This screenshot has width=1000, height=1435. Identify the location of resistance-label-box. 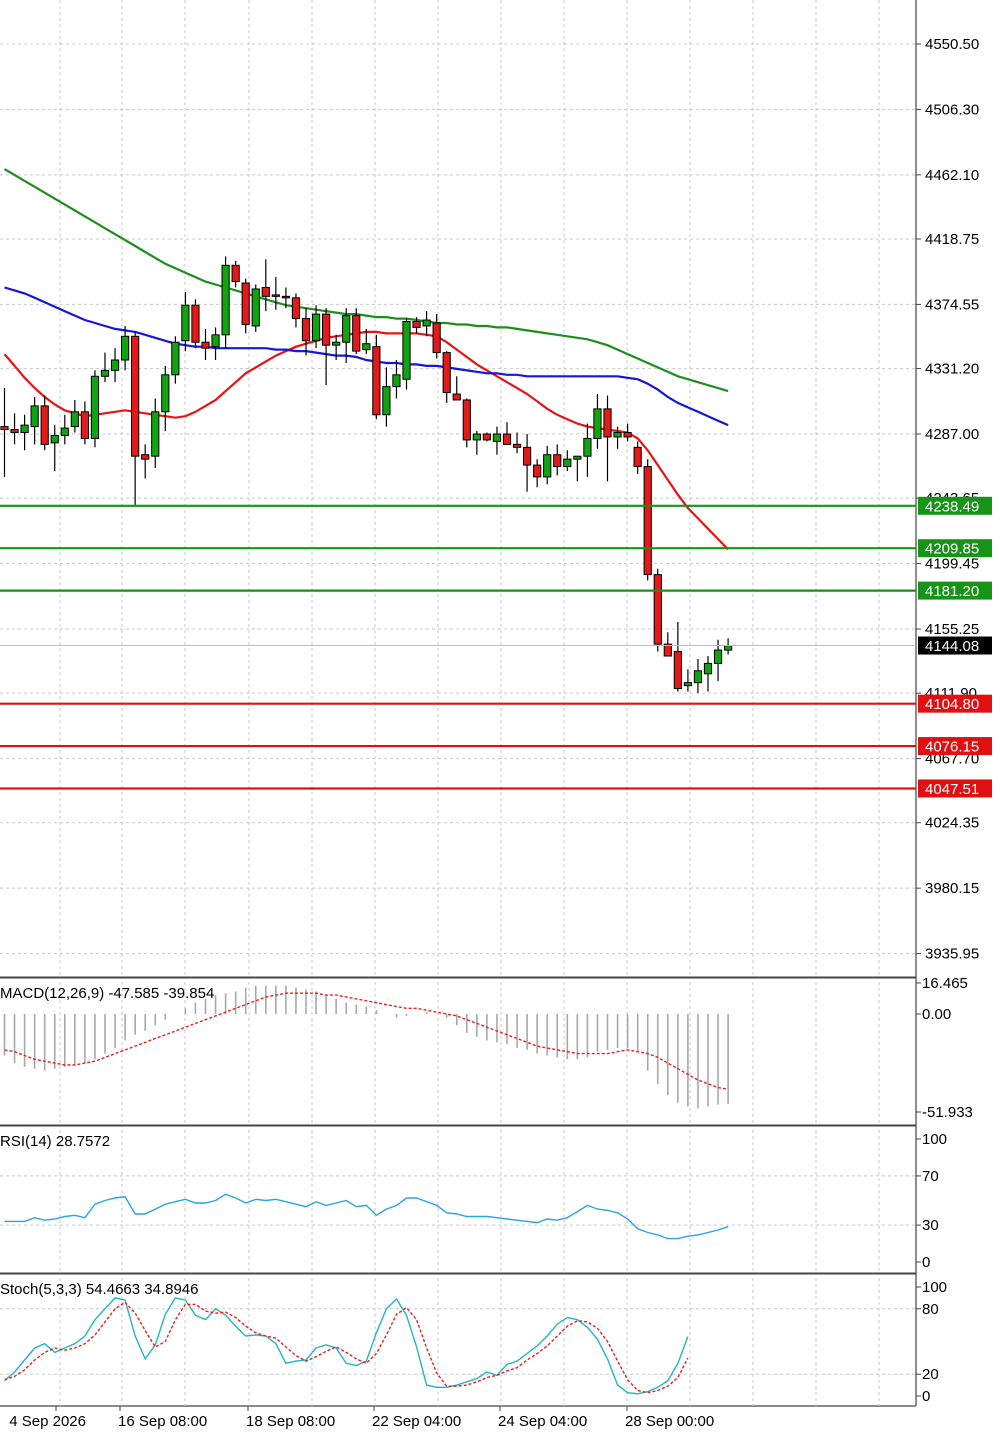
(955, 548).